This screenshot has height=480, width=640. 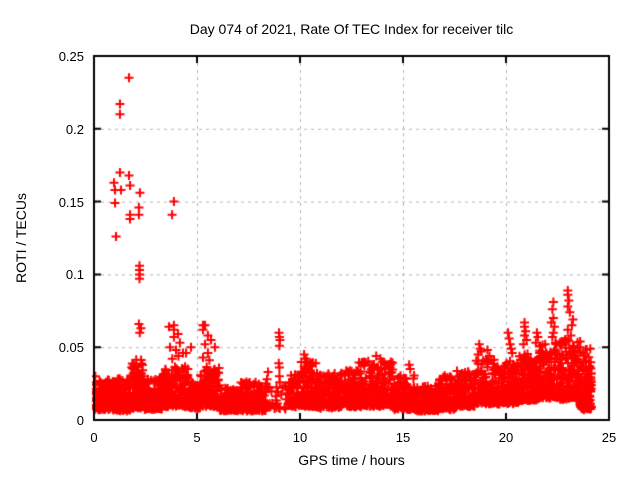 I want to click on y-tick-label: 0.25, so click(x=71, y=56).